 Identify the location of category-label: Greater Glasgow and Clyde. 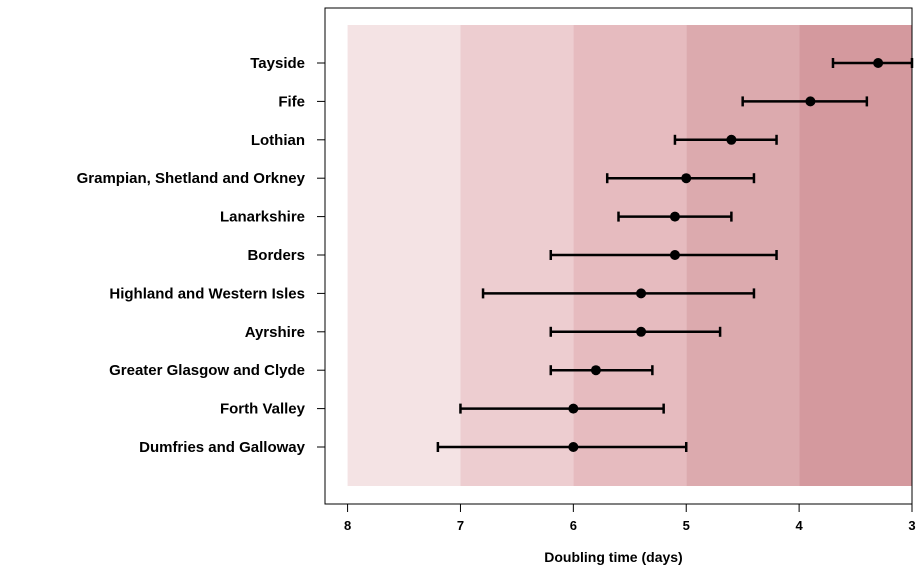
(207, 370).